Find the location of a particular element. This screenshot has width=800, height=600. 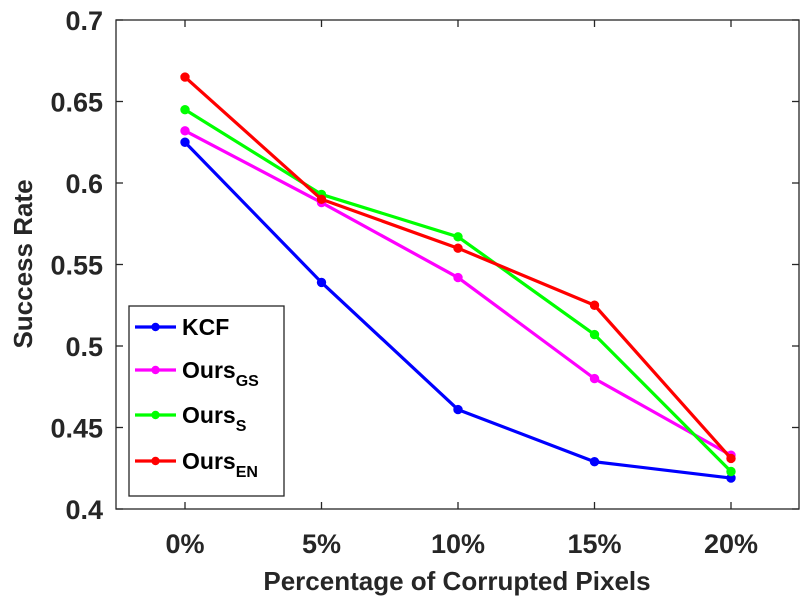

legend-item-oursen: OursEN is located at coordinates (196, 464).